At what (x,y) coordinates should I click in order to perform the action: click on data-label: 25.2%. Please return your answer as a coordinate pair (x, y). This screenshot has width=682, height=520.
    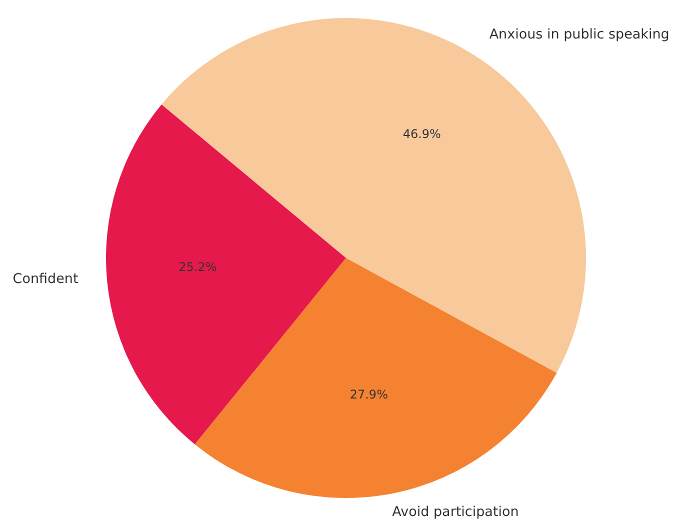
    Looking at the image, I should click on (197, 267).